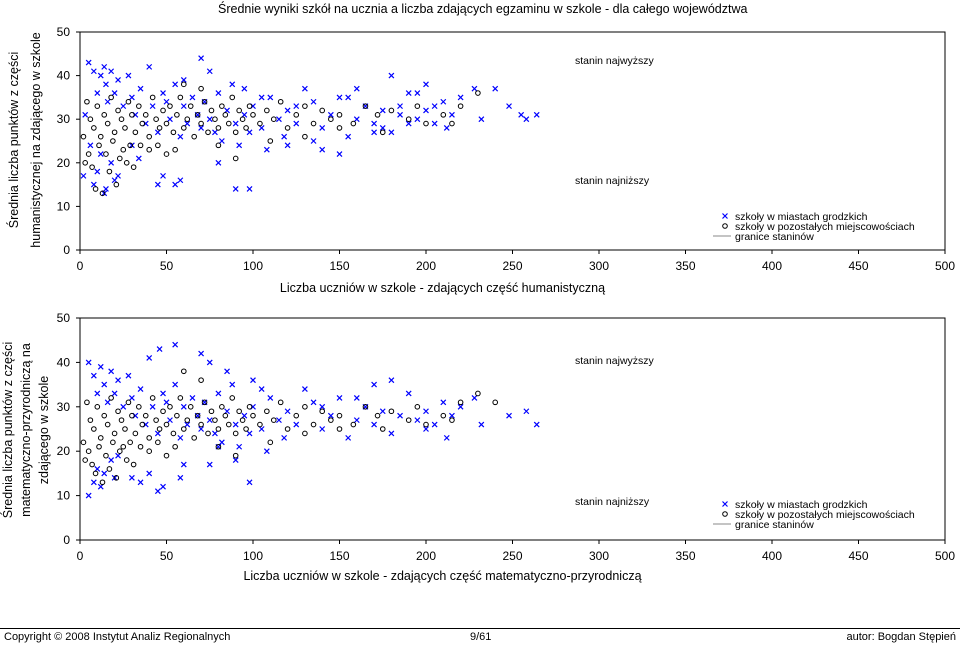  What do you see at coordinates (825, 515) in the screenshot?
I see `legend-label: szkoły w pozostałych miejscowościach` at bounding box center [825, 515].